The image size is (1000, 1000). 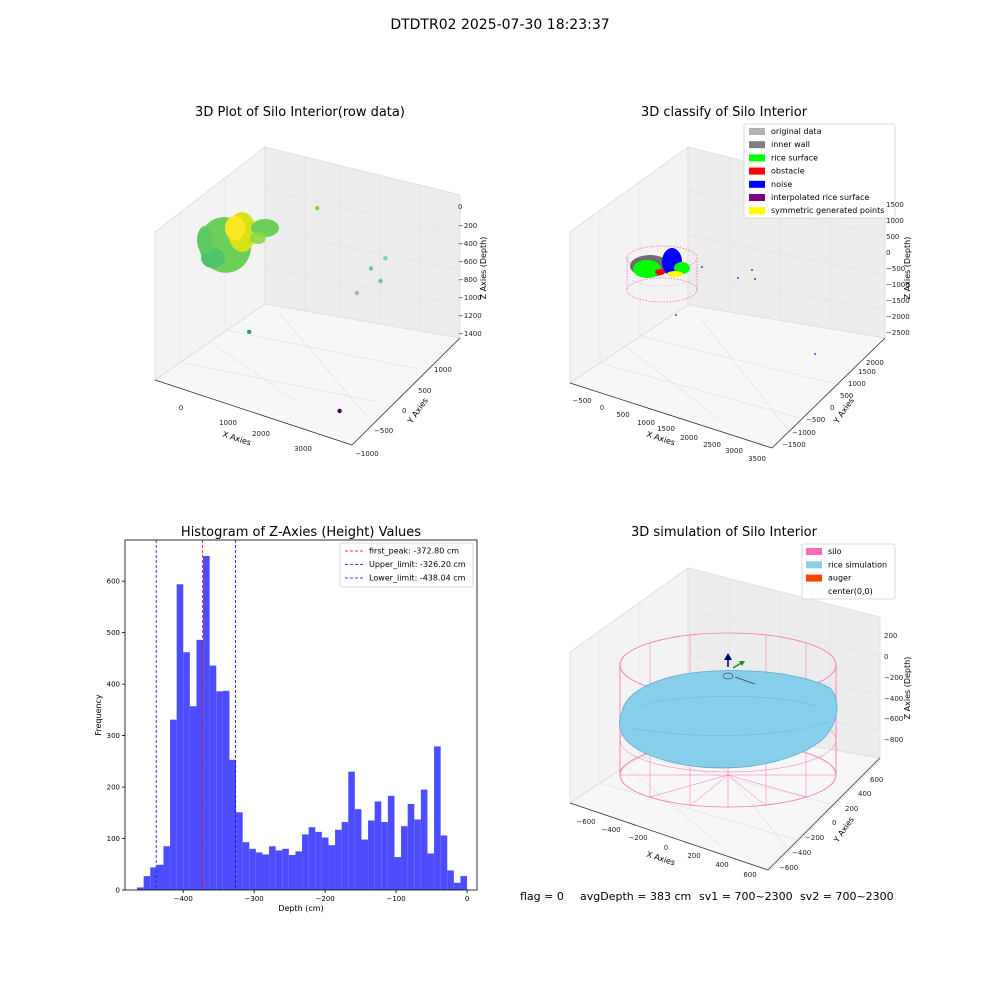 I want to click on classify-y-tick: 500, so click(x=846, y=396).